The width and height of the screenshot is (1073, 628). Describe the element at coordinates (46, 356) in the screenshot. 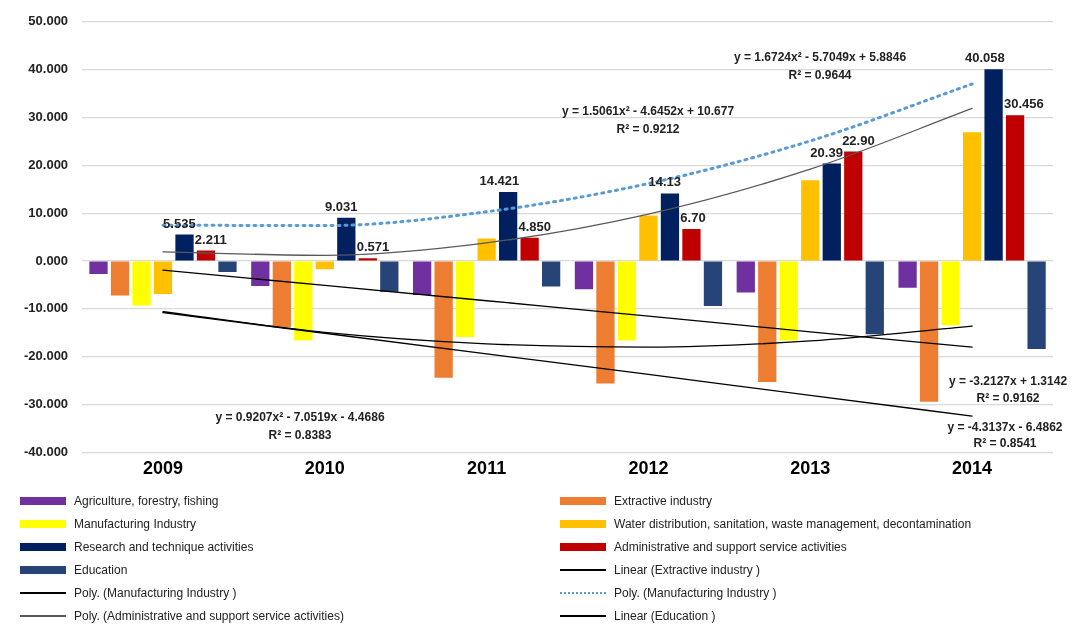

I see `y-tick-label: -20.000` at that location.